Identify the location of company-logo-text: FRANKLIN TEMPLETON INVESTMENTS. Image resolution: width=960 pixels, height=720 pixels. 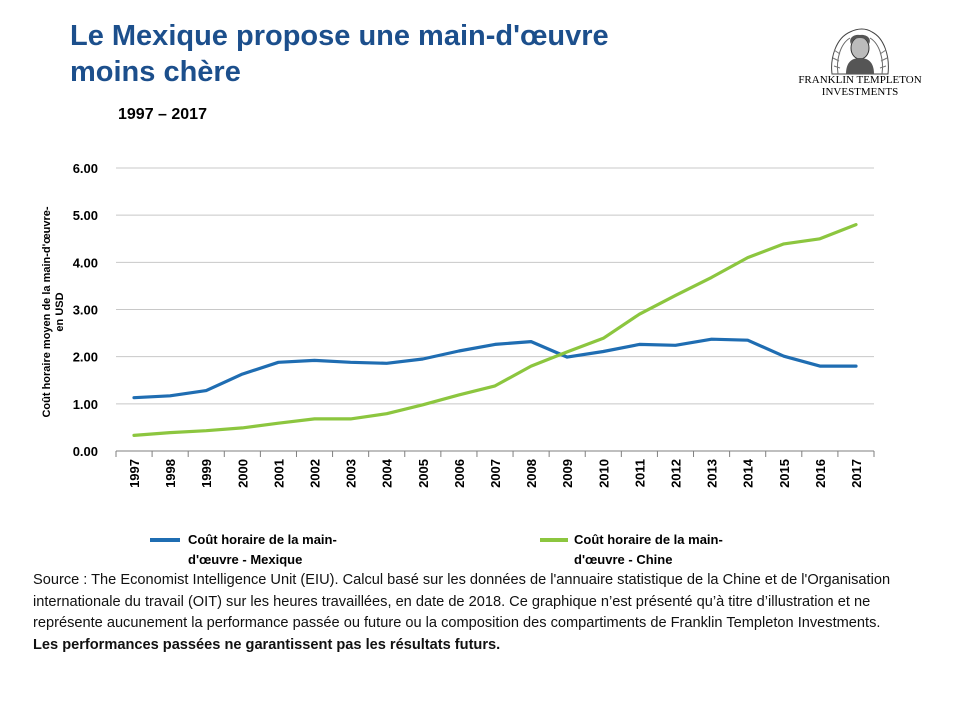
(860, 86).